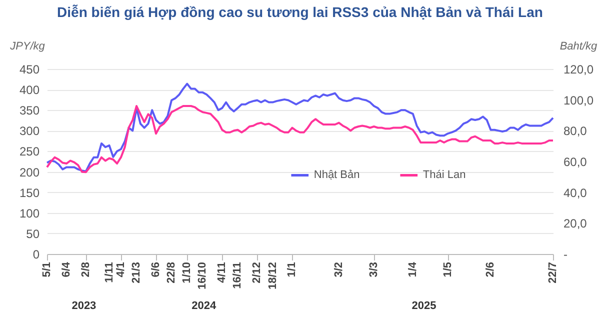  I want to click on x-tick-label: 2/12, so click(257, 273).